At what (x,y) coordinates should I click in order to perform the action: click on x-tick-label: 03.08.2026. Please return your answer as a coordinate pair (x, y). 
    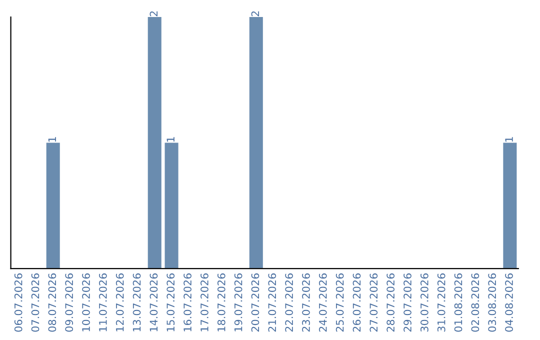
    Looking at the image, I should click on (492, 302).